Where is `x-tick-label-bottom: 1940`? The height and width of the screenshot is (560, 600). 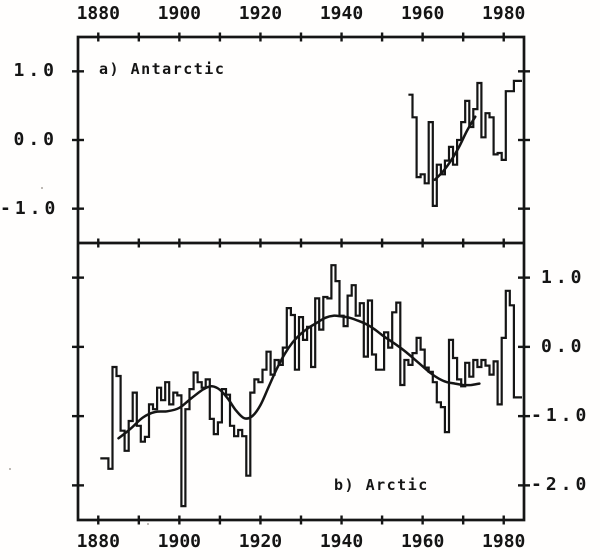 x-tick-label-bottom: 1940 is located at coordinates (341, 541).